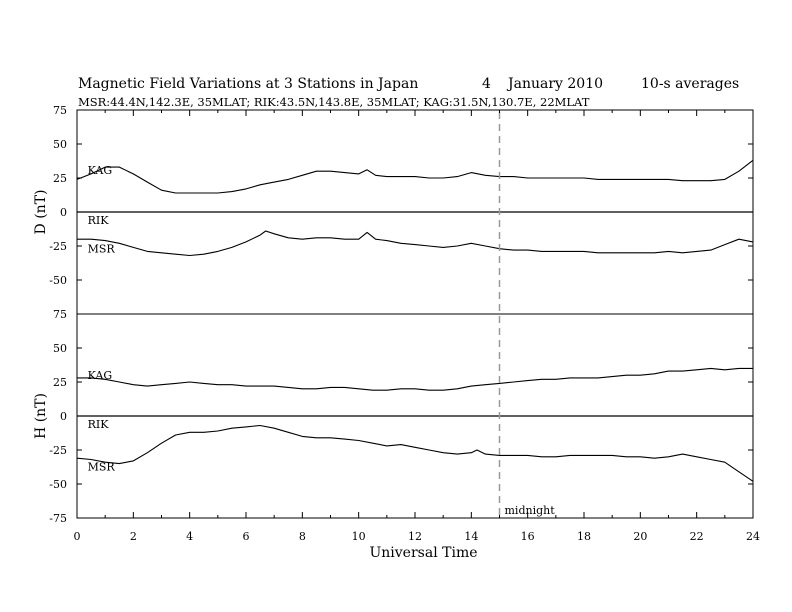  I want to click on d-station-label-rik: RIK, so click(99, 220).